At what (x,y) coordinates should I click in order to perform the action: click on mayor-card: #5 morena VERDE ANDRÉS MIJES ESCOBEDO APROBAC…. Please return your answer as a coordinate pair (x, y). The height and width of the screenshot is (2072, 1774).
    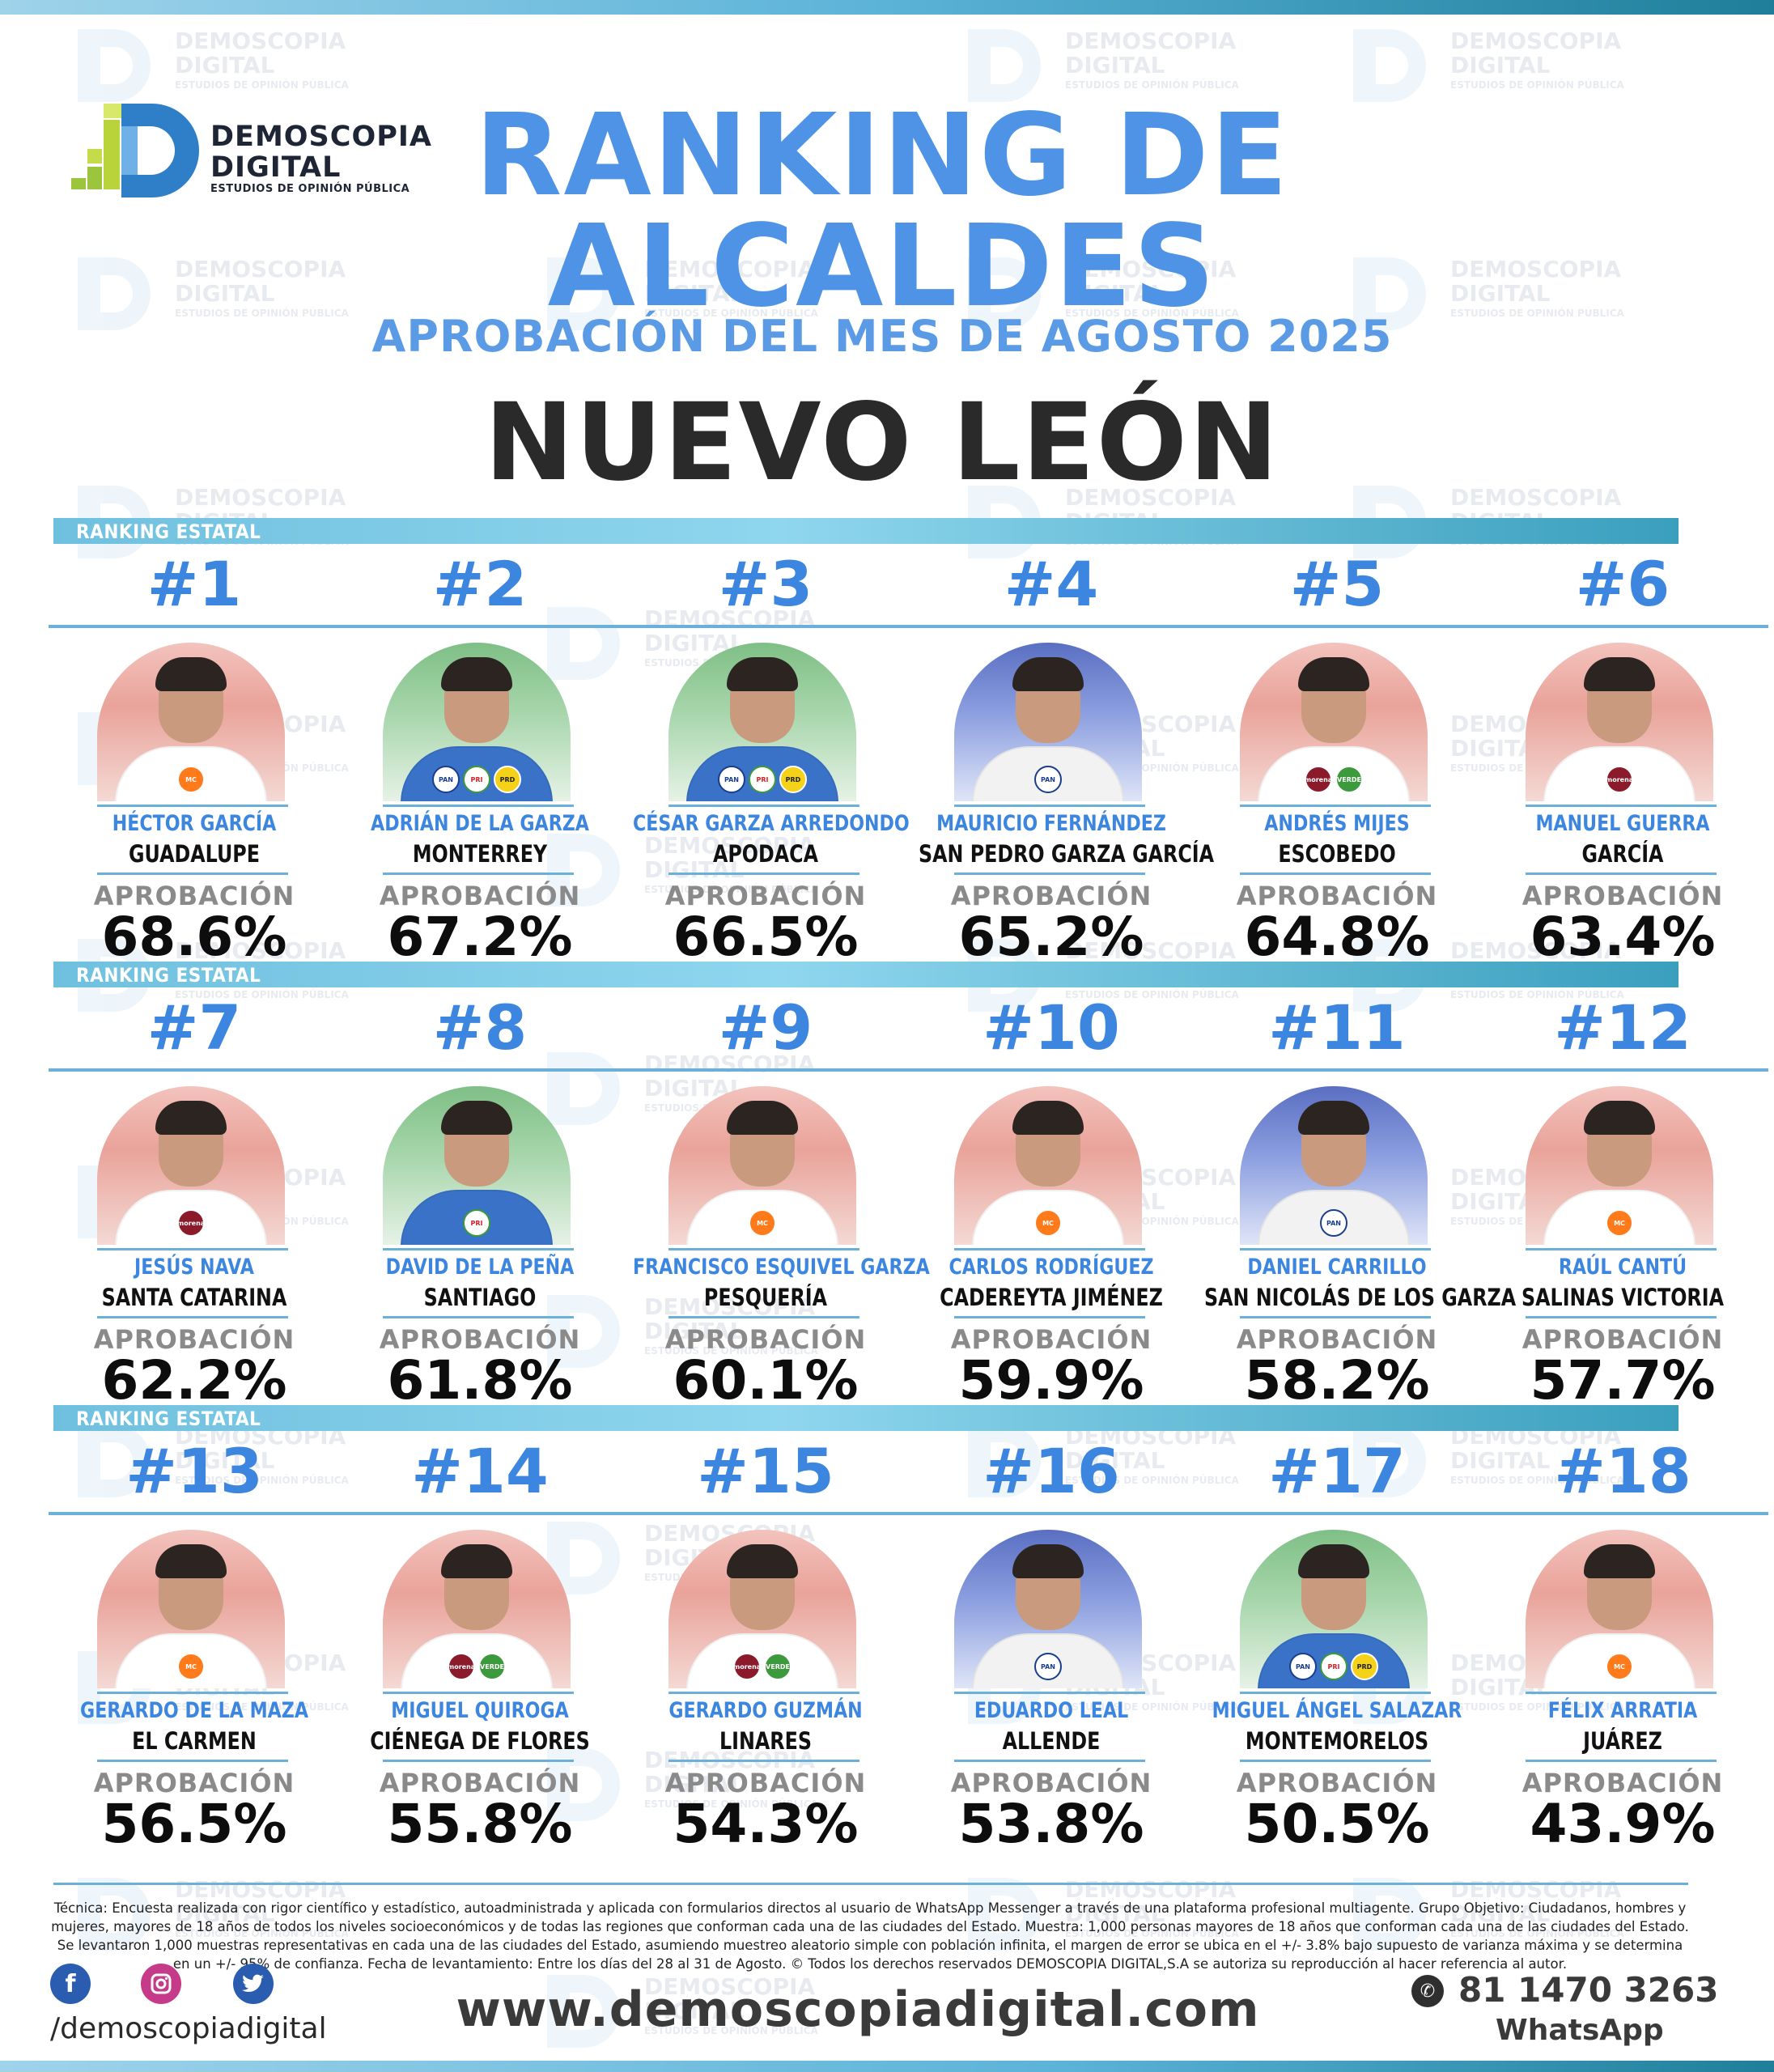
    Looking at the image, I should click on (1337, 768).